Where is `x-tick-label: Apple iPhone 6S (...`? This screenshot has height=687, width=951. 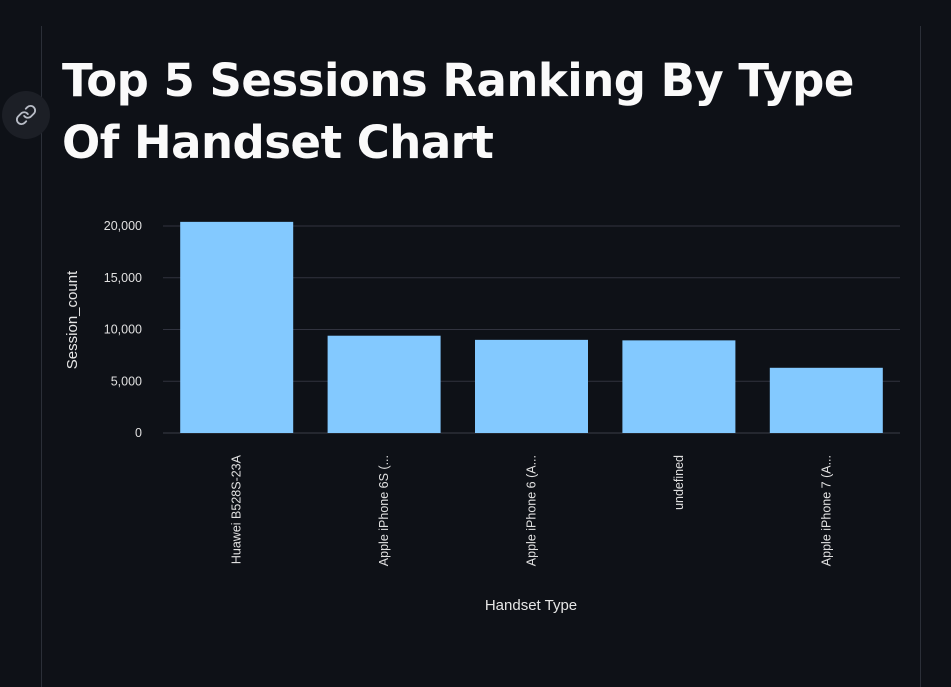
x-tick-label: Apple iPhone 6S (... is located at coordinates (384, 510).